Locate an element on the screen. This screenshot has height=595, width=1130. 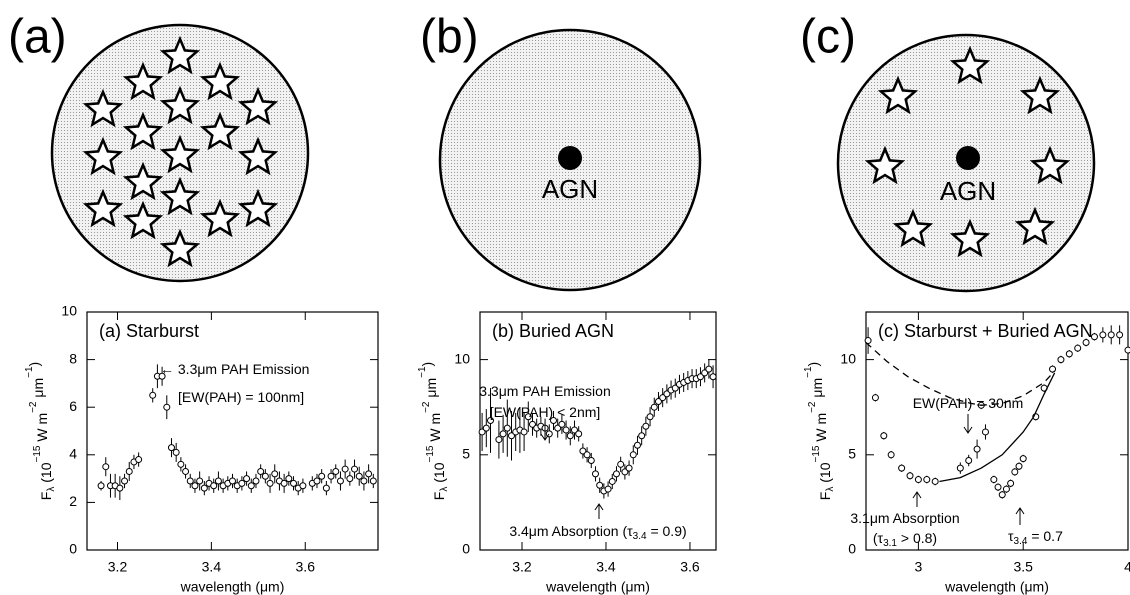
annotation-text: [EW(PAH) = 100nm] is located at coordinates (241, 397).